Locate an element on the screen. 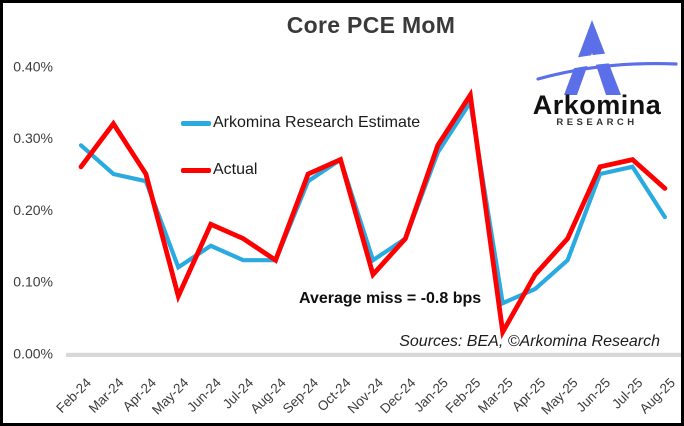  x-tick-label: Sep-24 is located at coordinates (301, 396).